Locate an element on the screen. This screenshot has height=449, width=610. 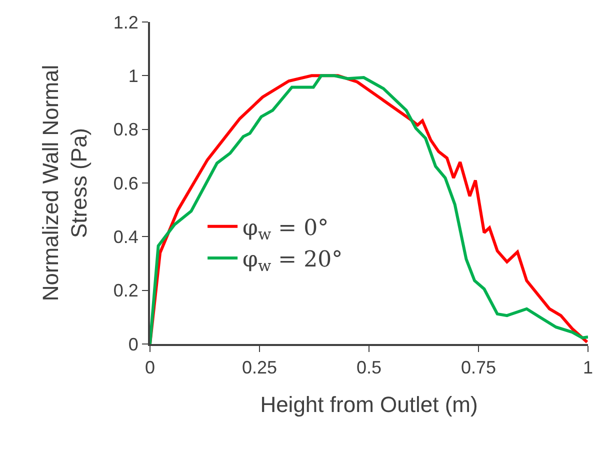
y-tick-label: 0.8 is located at coordinates (125, 130).